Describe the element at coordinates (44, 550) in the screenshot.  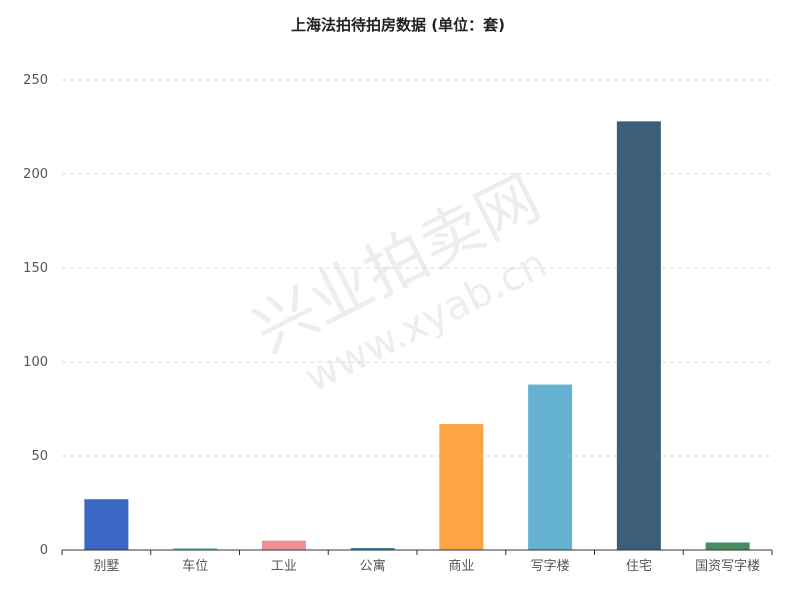
I see `y-tick-label: 0` at that location.